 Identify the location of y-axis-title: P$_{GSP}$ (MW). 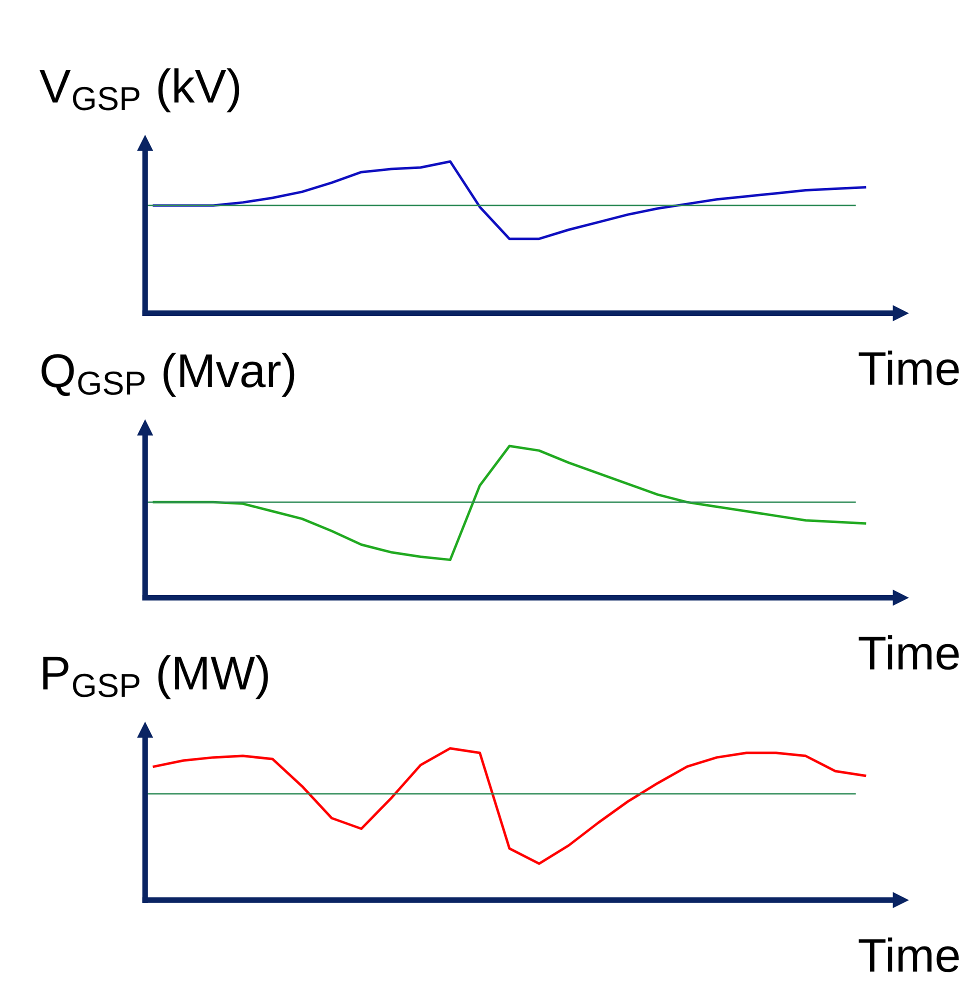
(155, 677).